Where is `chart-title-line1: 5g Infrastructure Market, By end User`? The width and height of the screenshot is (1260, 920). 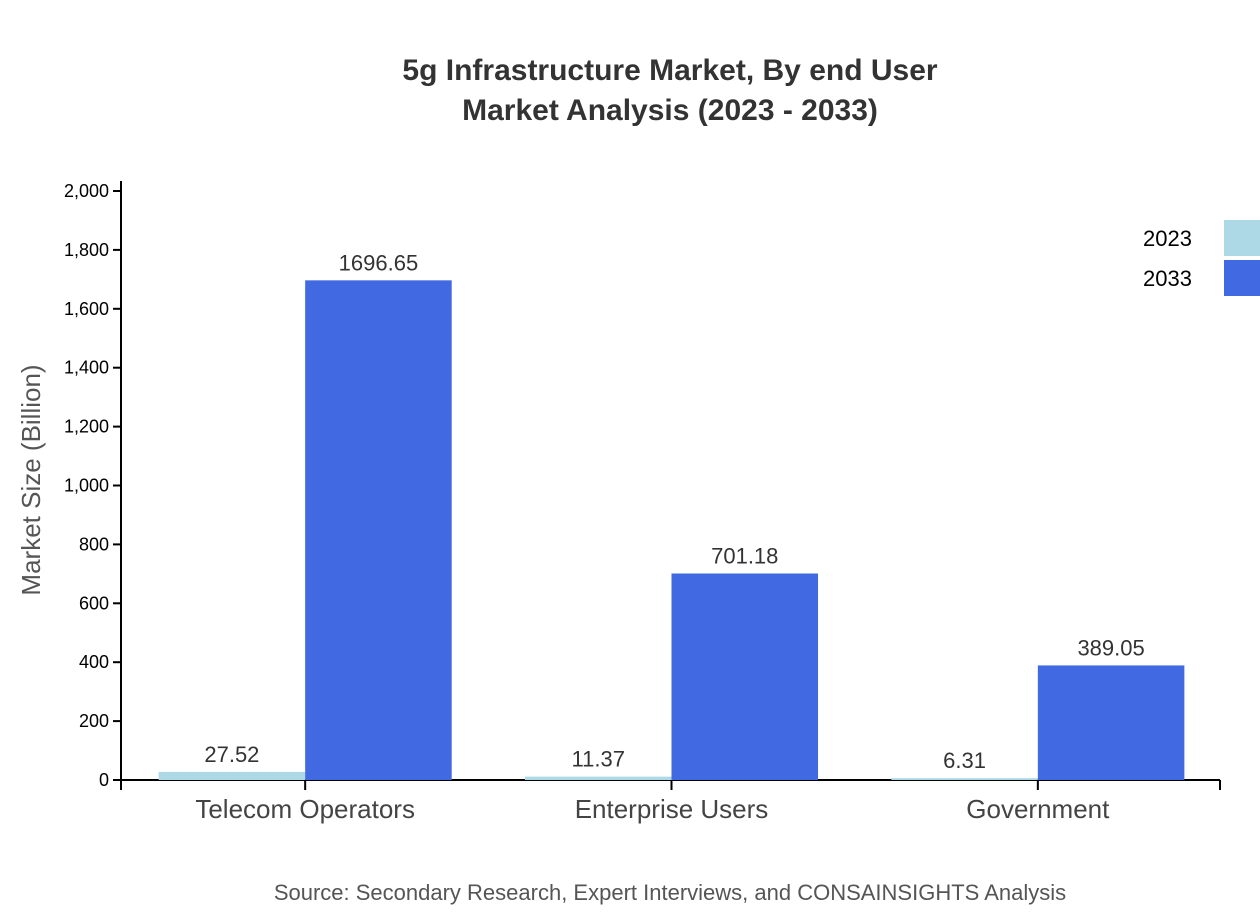 chart-title-line1: 5g Infrastructure Market, By end User is located at coordinates (669, 70).